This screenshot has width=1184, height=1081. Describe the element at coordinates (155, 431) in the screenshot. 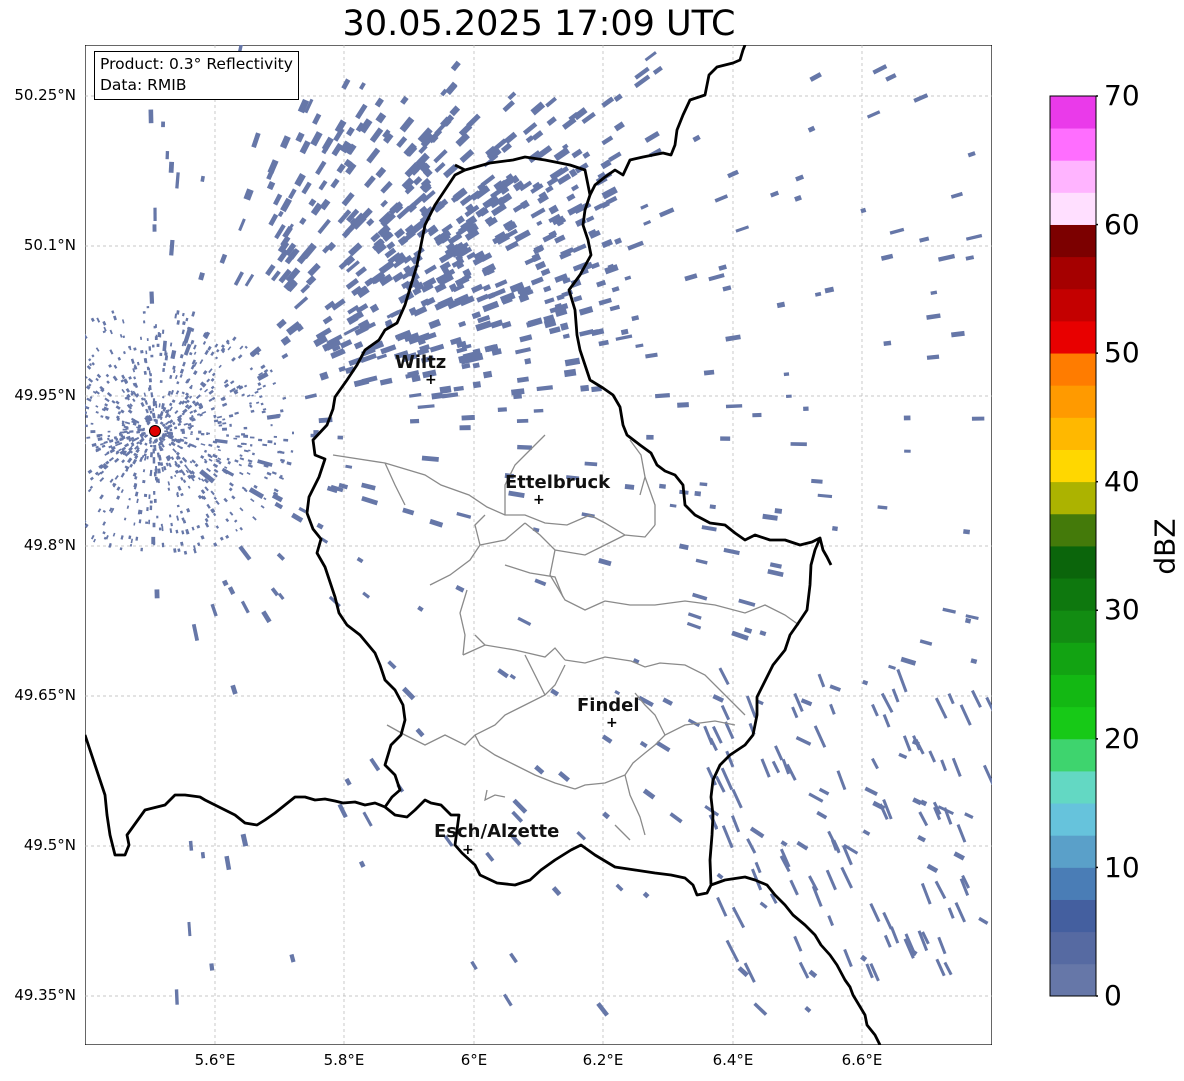

I see `radar-site-marker` at that location.